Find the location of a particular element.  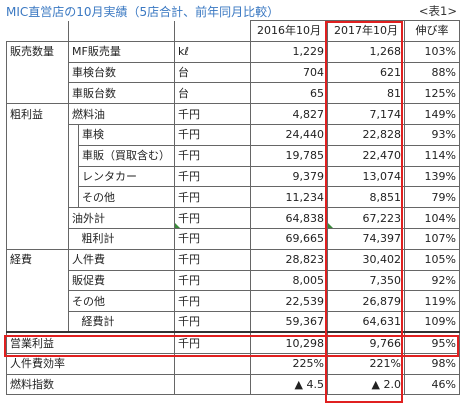

value-2017: 64,631 is located at coordinates (366, 322).